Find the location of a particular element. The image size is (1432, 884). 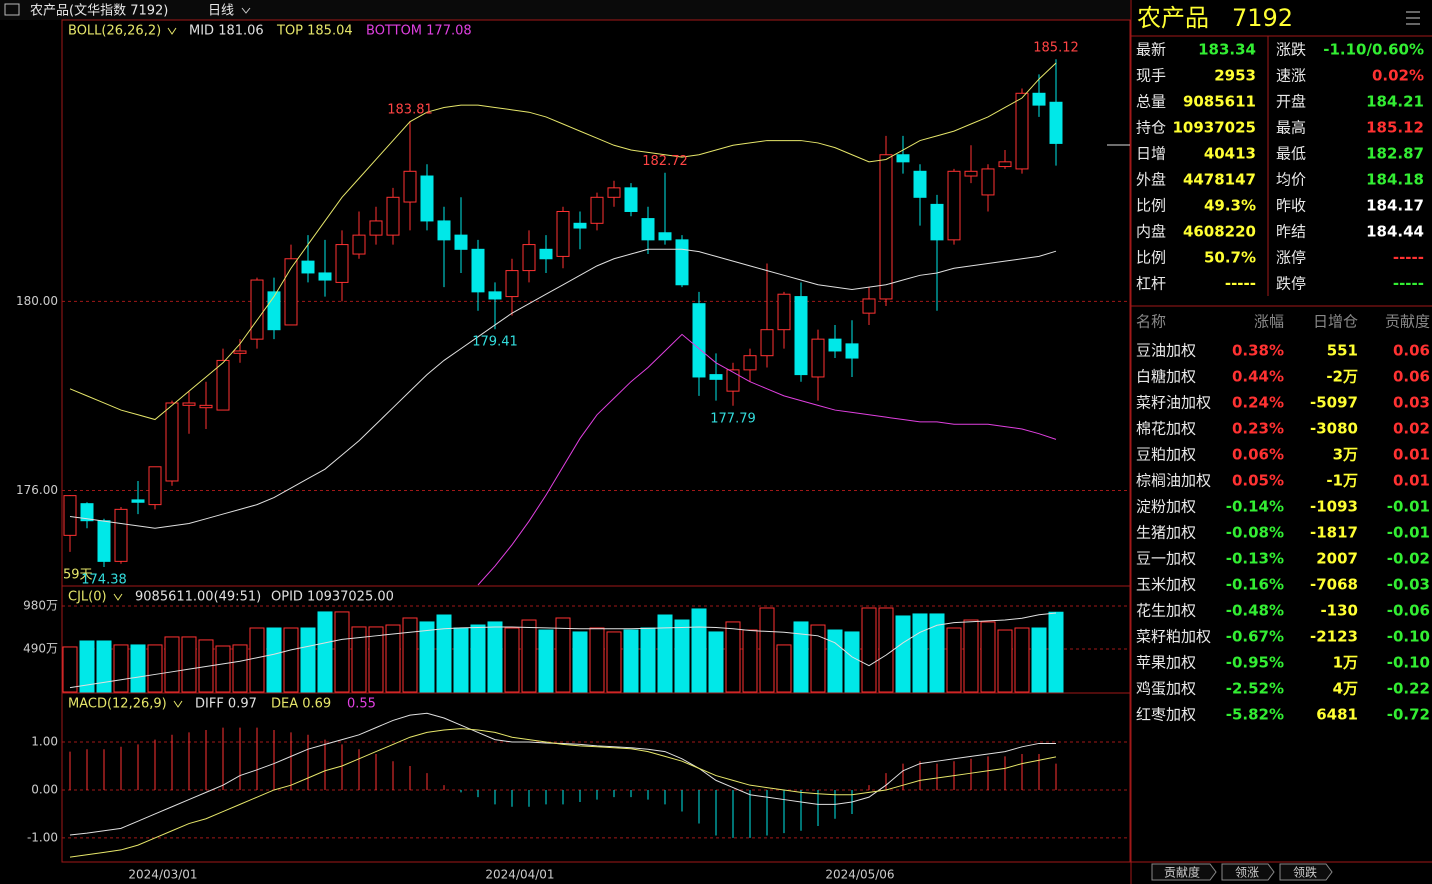

table-cell: 4万 is located at coordinates (1345, 689).